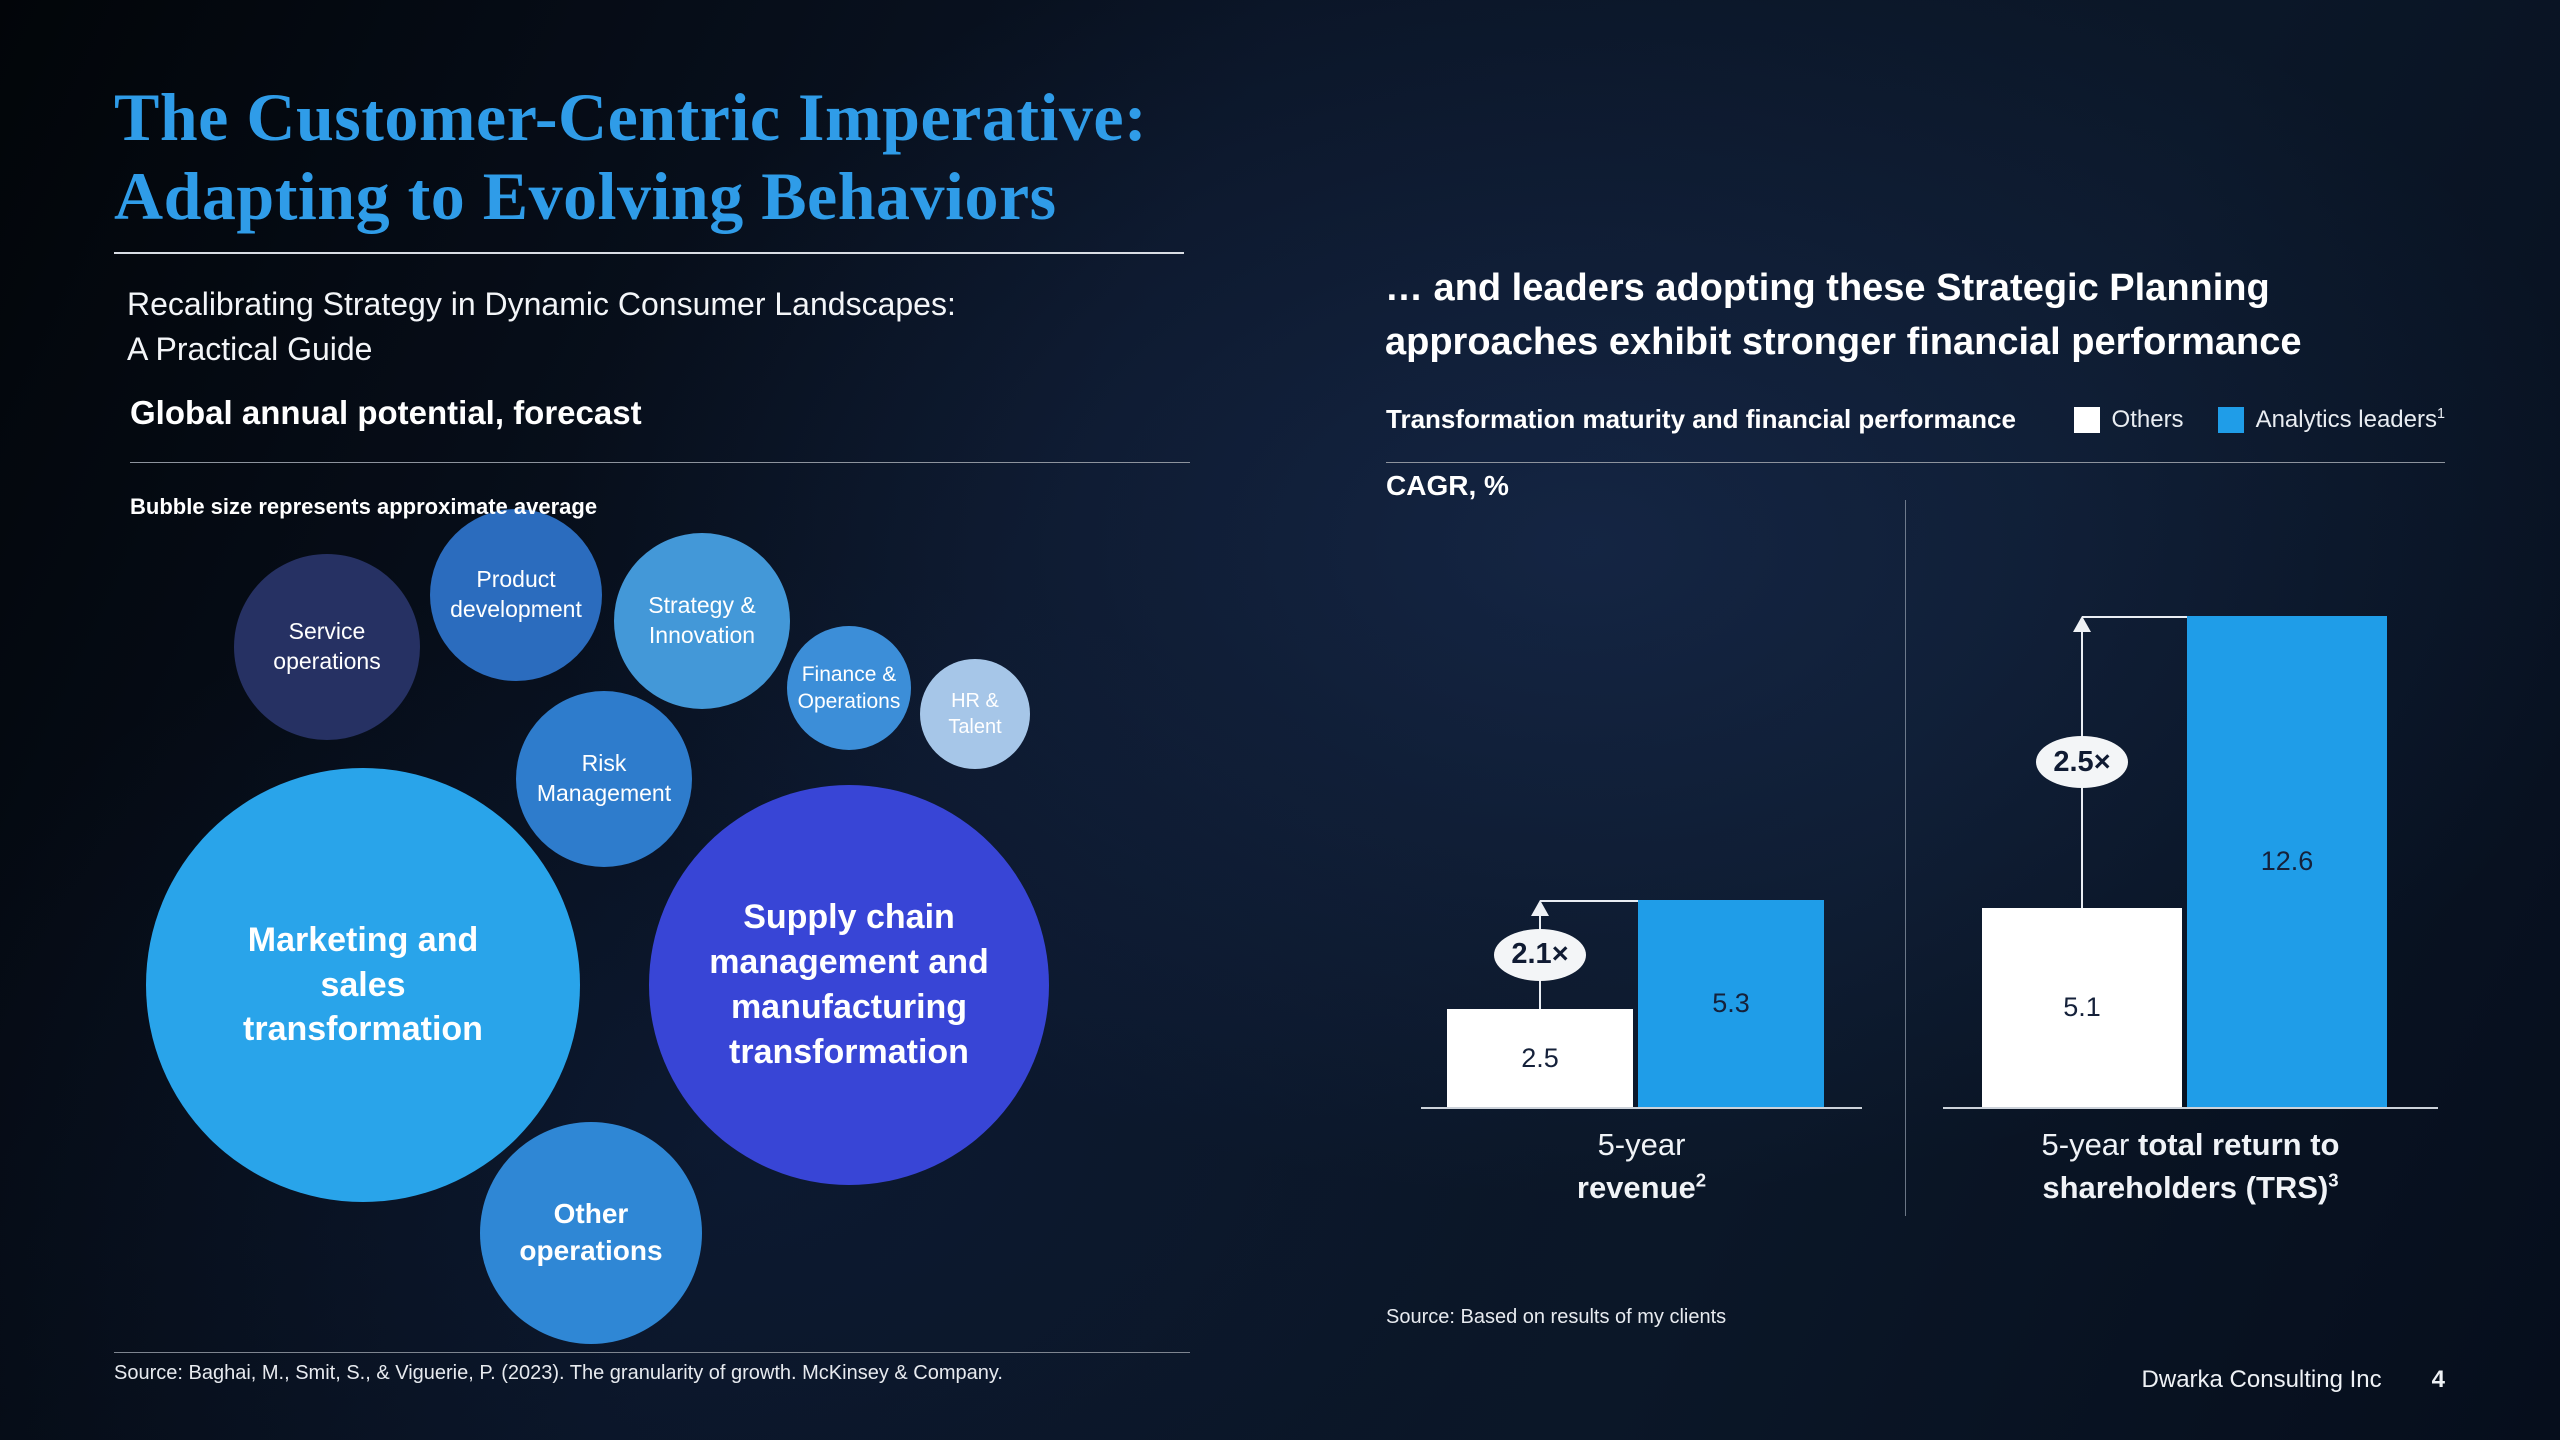 The width and height of the screenshot is (2560, 1440). What do you see at coordinates (250, 349) in the screenshot?
I see `left-subtitle-line2: A Practical Guide` at bounding box center [250, 349].